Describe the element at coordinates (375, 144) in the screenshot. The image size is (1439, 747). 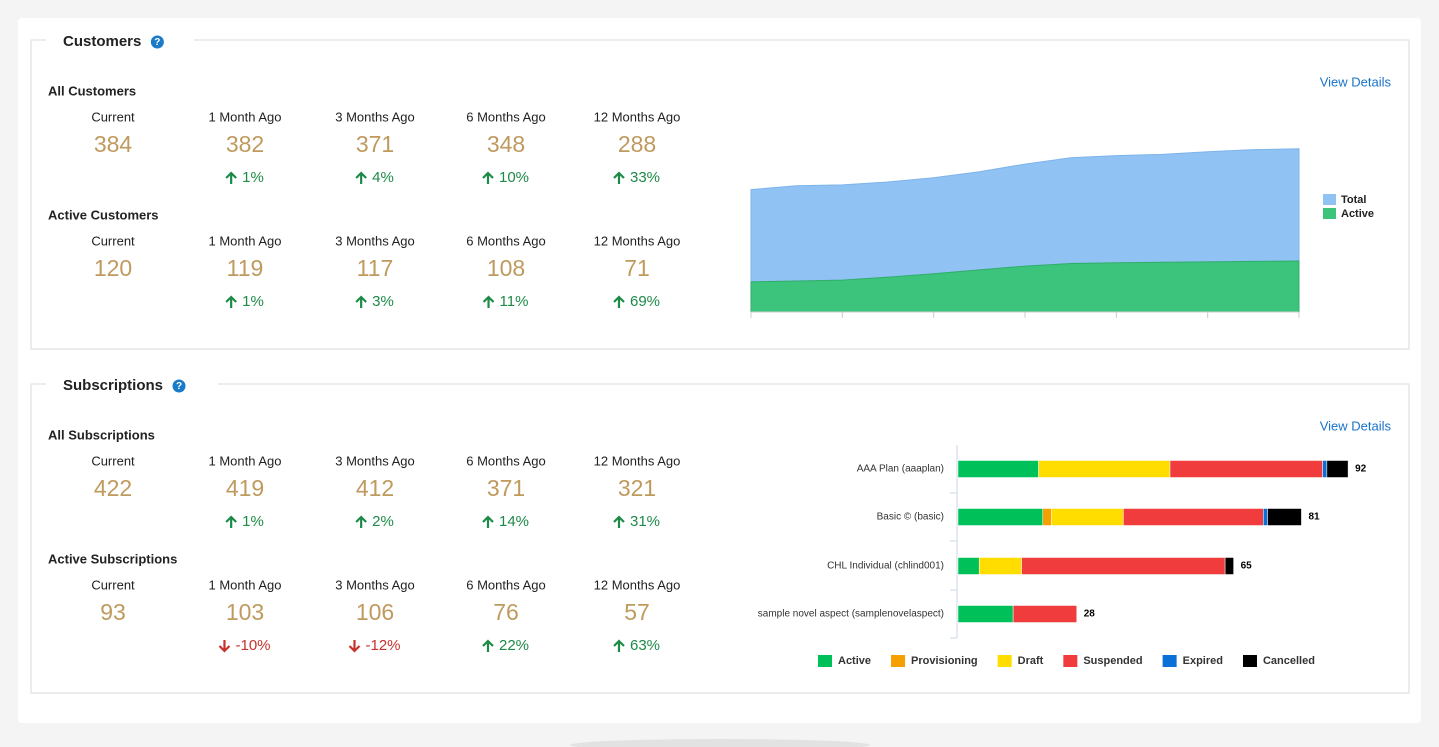
I see `stat-value: 371` at that location.